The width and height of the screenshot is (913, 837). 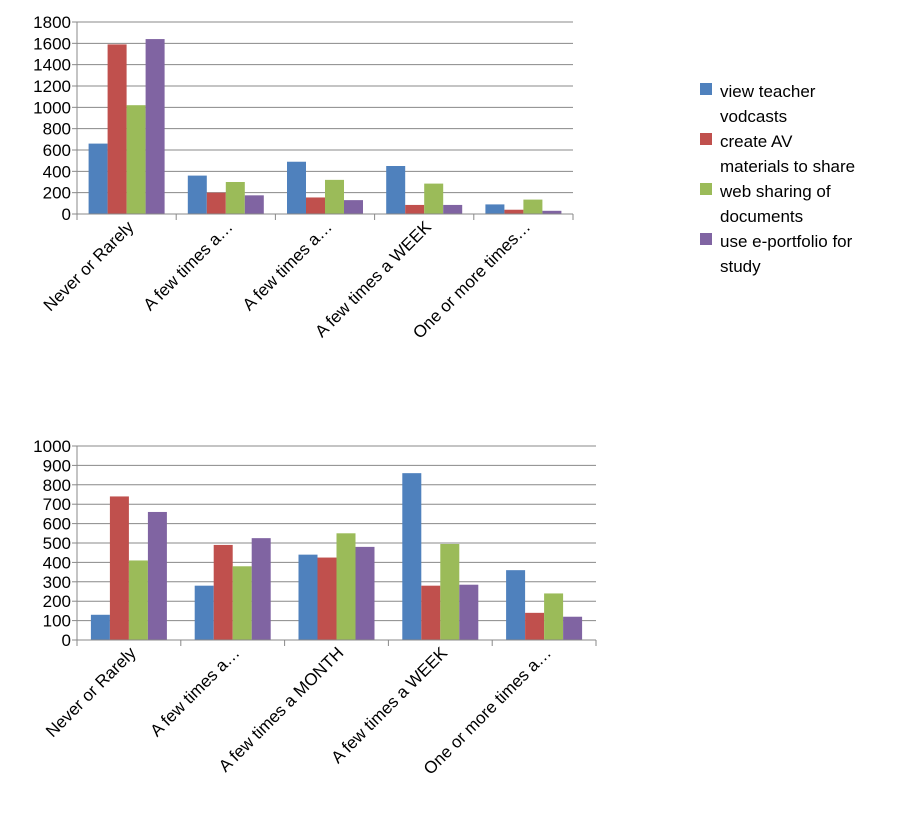 What do you see at coordinates (775, 191) in the screenshot?
I see `legend-label: web sharing of` at bounding box center [775, 191].